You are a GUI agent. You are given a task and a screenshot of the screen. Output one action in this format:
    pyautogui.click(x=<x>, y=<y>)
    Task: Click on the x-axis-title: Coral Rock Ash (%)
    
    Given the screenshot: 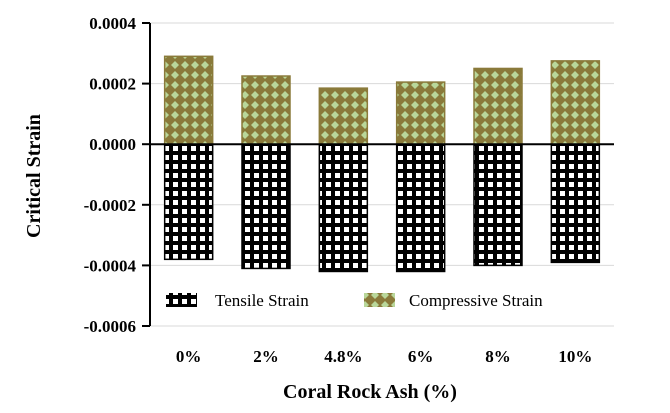 What is the action you would take?
    pyautogui.click(x=370, y=392)
    